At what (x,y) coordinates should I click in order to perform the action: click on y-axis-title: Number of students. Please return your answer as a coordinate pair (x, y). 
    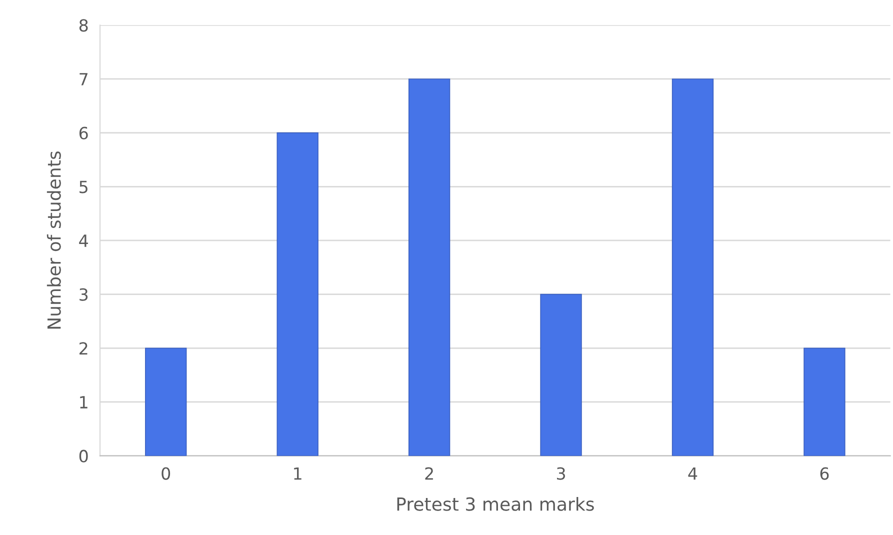
    Looking at the image, I should click on (53, 240).